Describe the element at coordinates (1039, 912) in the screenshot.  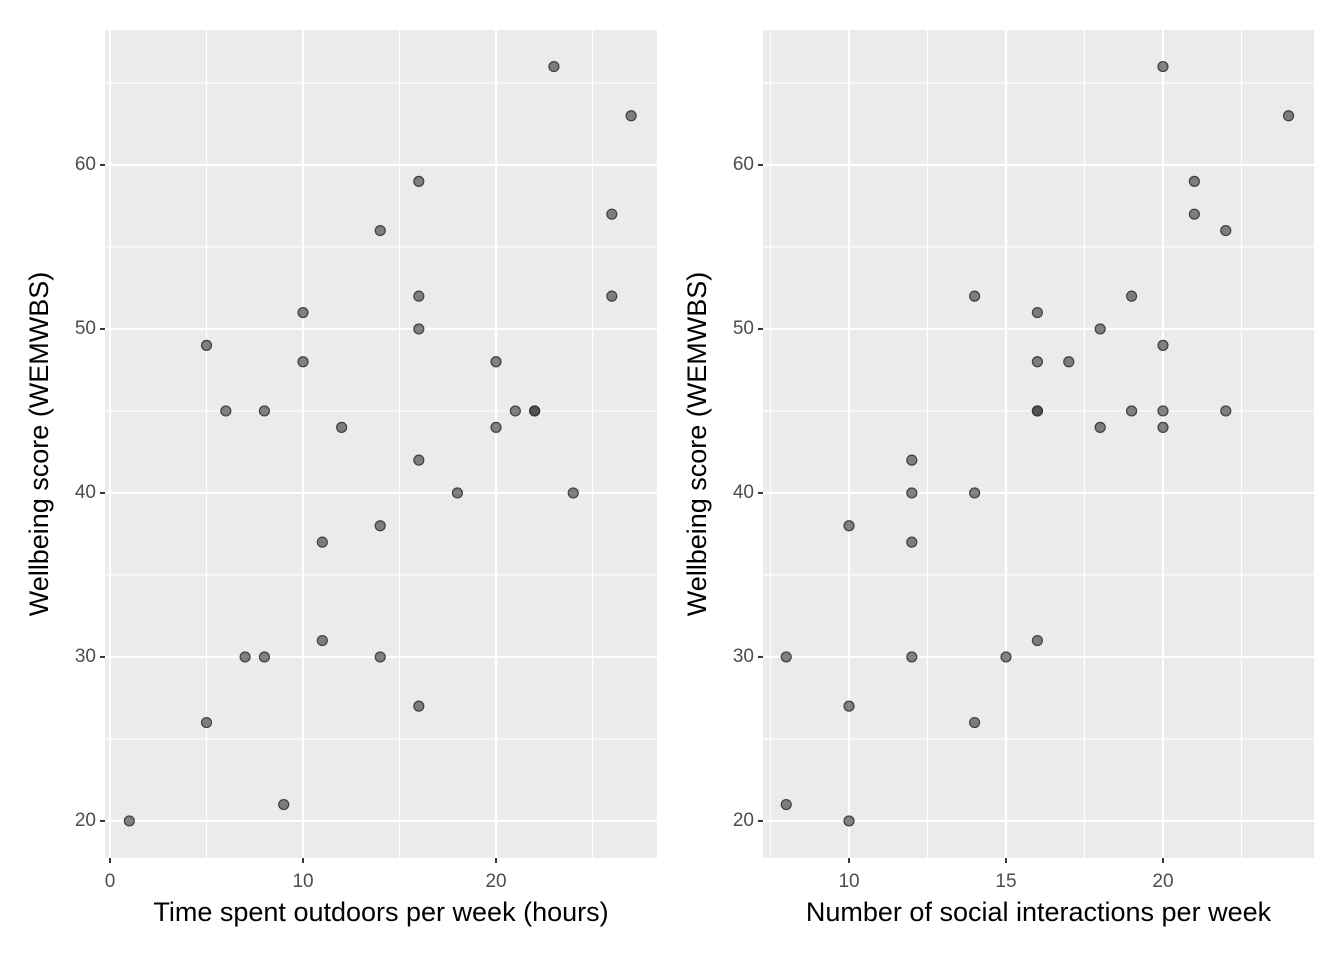
I see `x-axis-label: Number of social interactions per week` at that location.